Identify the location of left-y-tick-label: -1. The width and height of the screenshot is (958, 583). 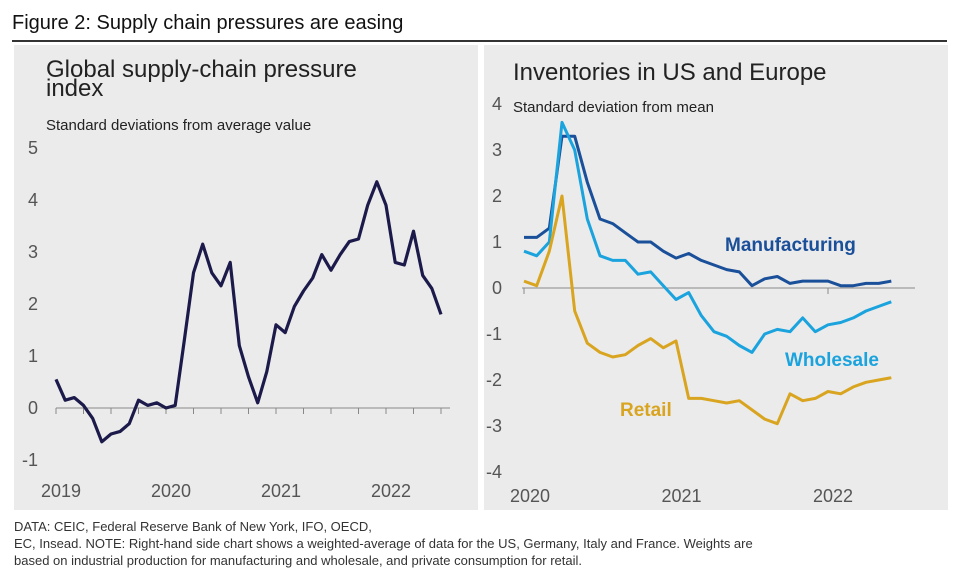
(30, 460).